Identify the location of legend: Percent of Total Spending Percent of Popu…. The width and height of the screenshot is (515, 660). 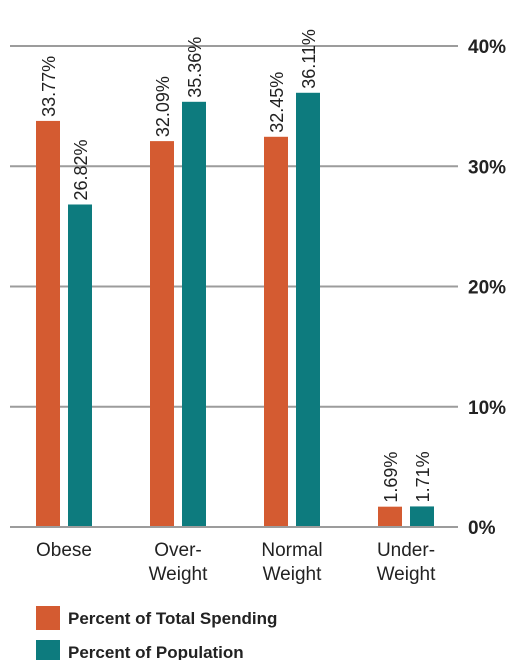
(156, 633).